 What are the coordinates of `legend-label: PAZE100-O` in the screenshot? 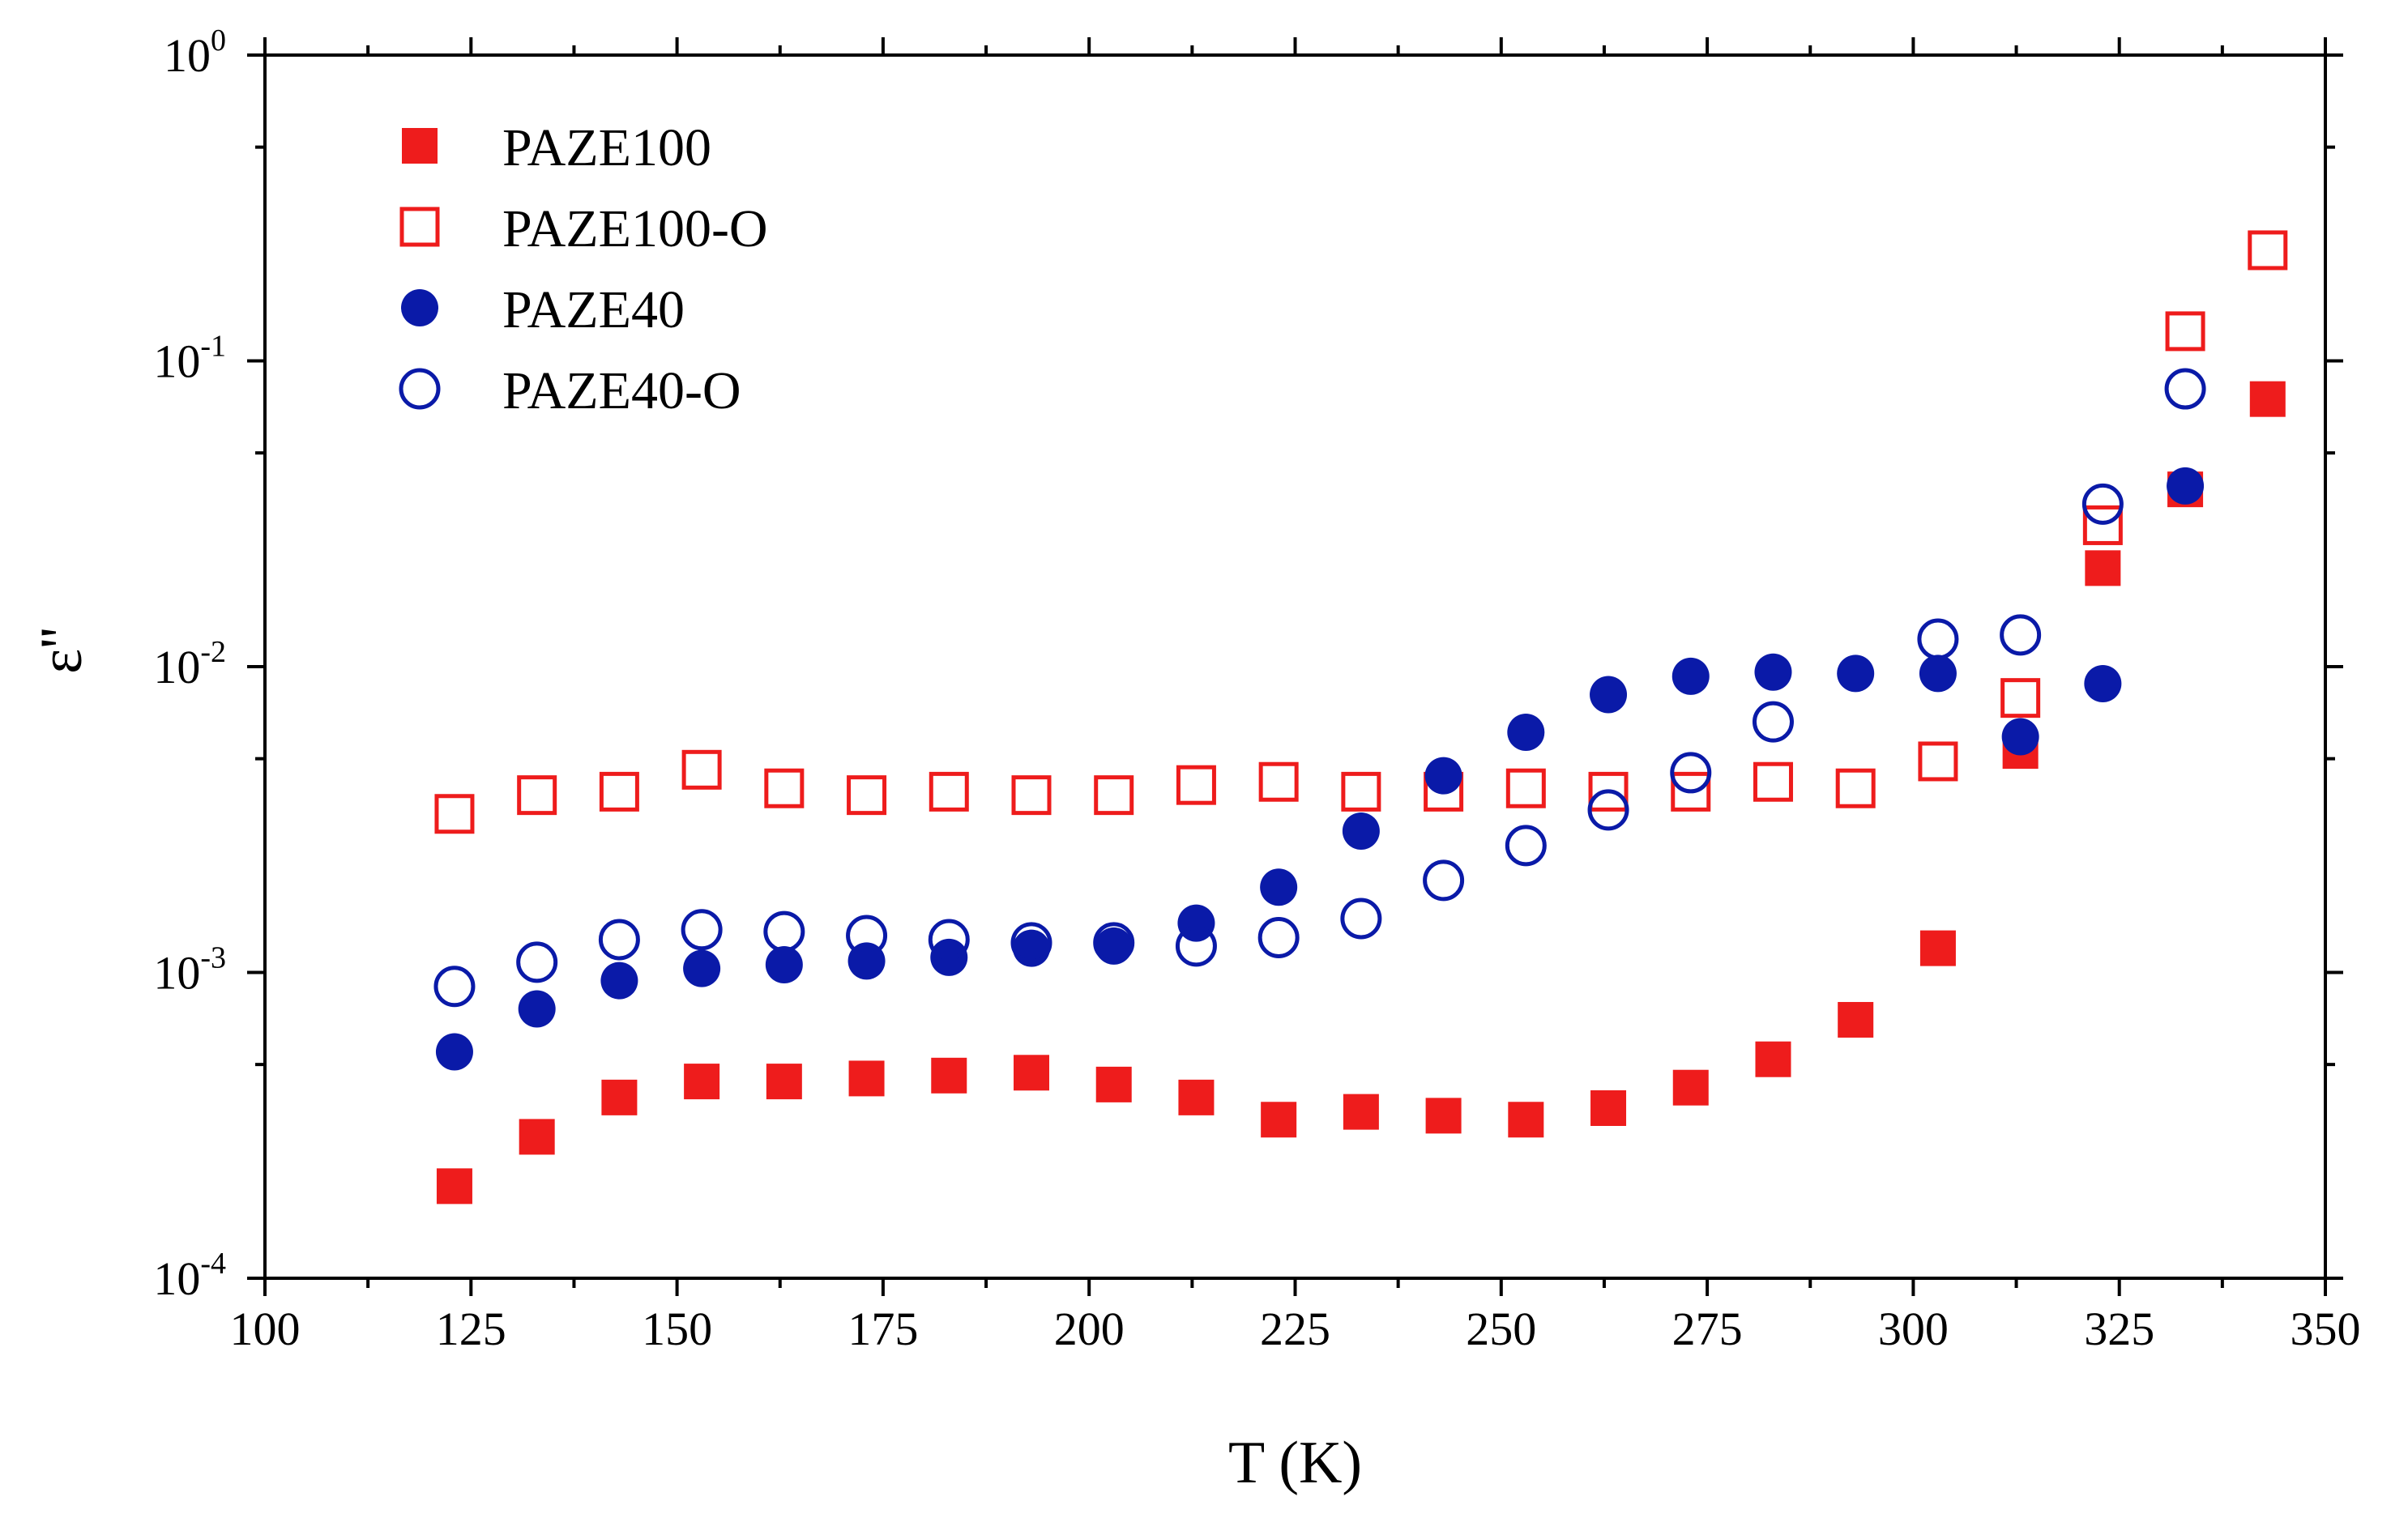 It's located at (635, 229).